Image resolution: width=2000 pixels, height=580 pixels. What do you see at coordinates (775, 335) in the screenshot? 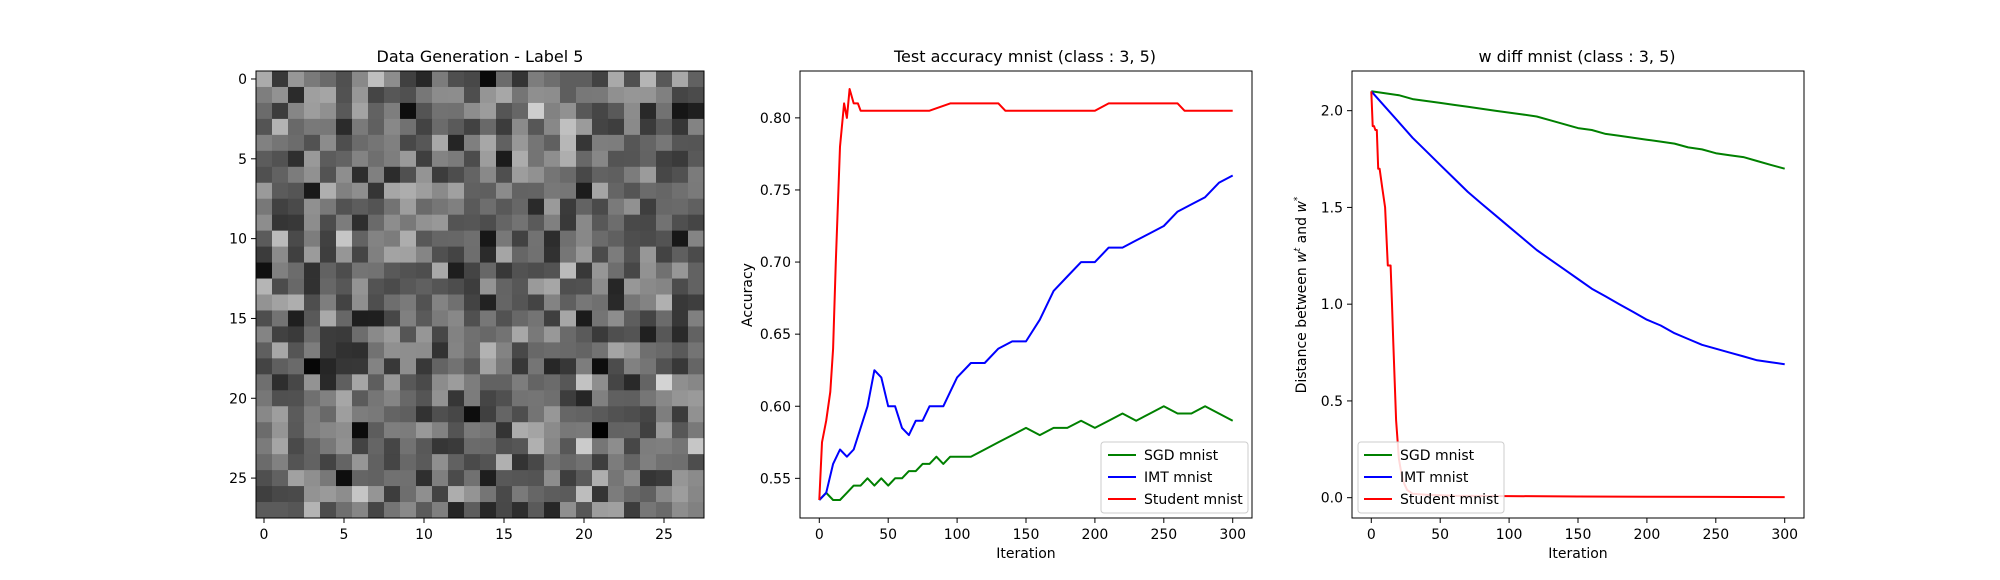
I see `accuracy-ytick-label: 0.65` at bounding box center [775, 335].